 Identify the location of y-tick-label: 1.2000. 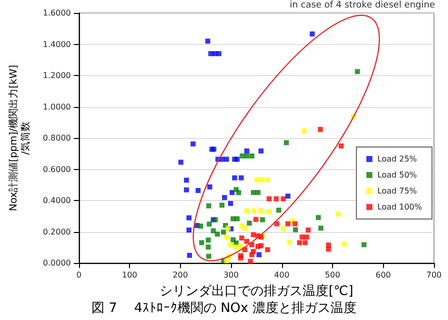
(56, 75).